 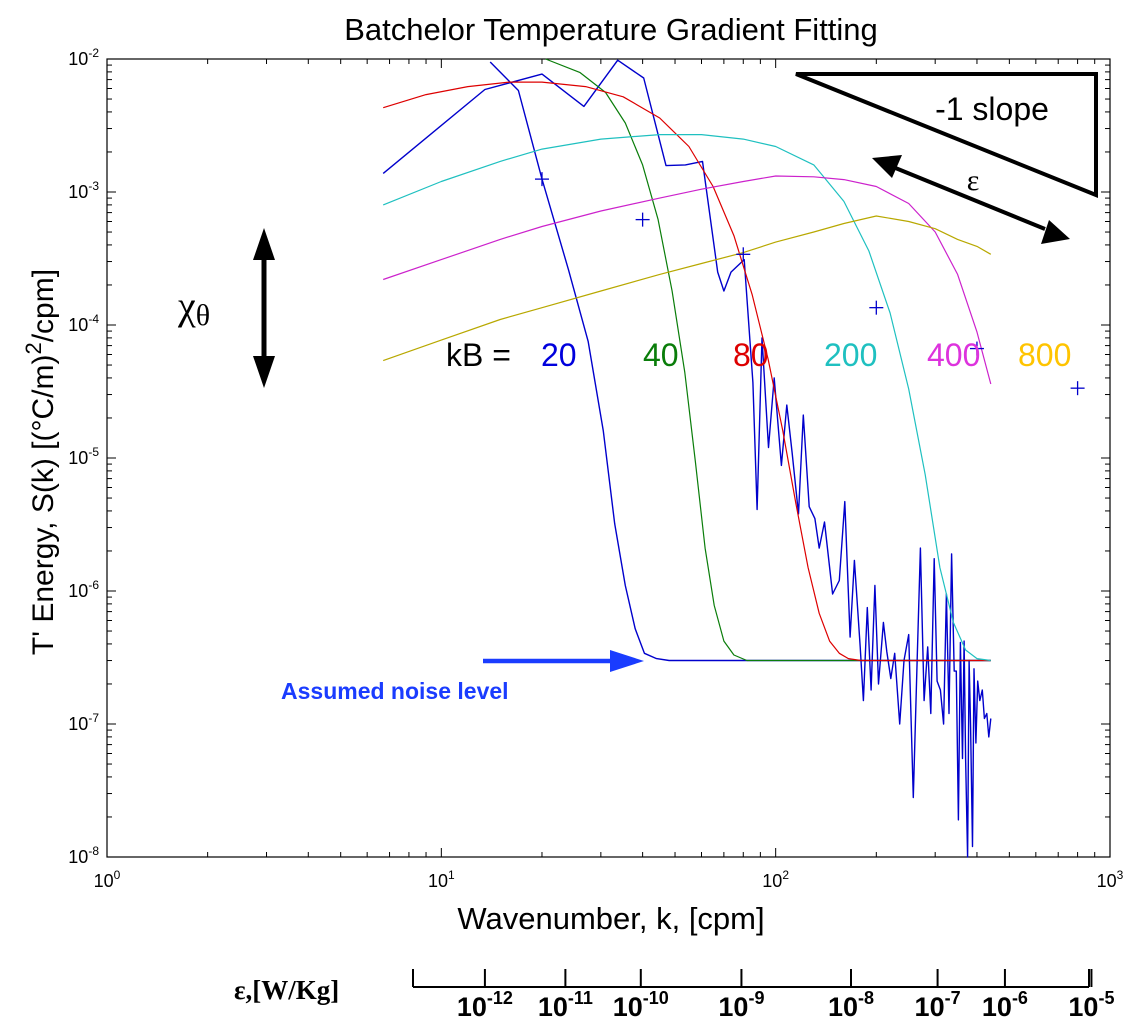 I want to click on y-axis-label-sup: 2, so click(x=33, y=348).